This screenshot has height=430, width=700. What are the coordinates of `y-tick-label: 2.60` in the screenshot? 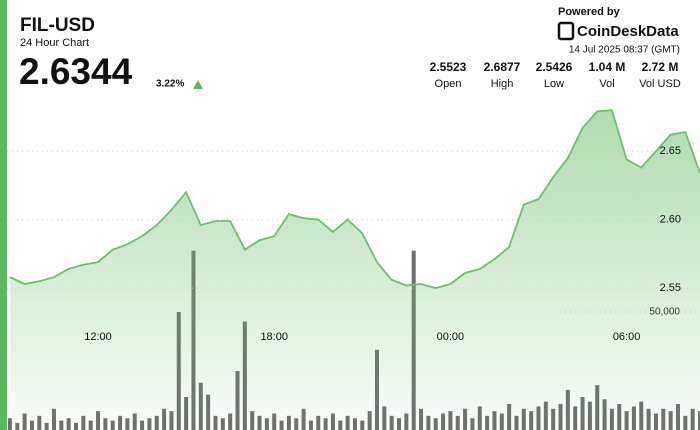 It's located at (670, 220).